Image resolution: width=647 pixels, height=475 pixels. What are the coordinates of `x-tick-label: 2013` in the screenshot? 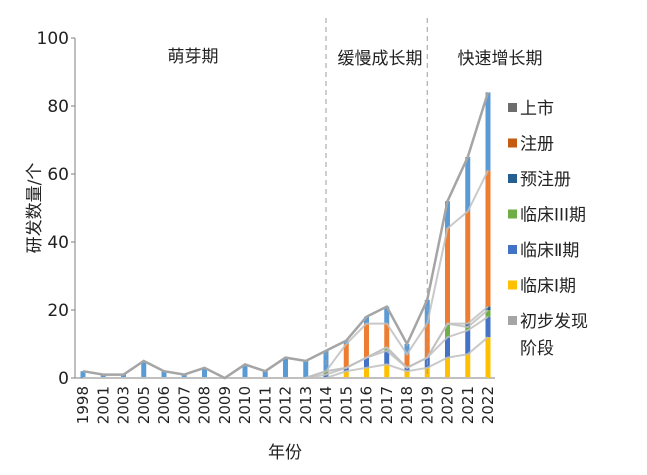 It's located at (306, 405).